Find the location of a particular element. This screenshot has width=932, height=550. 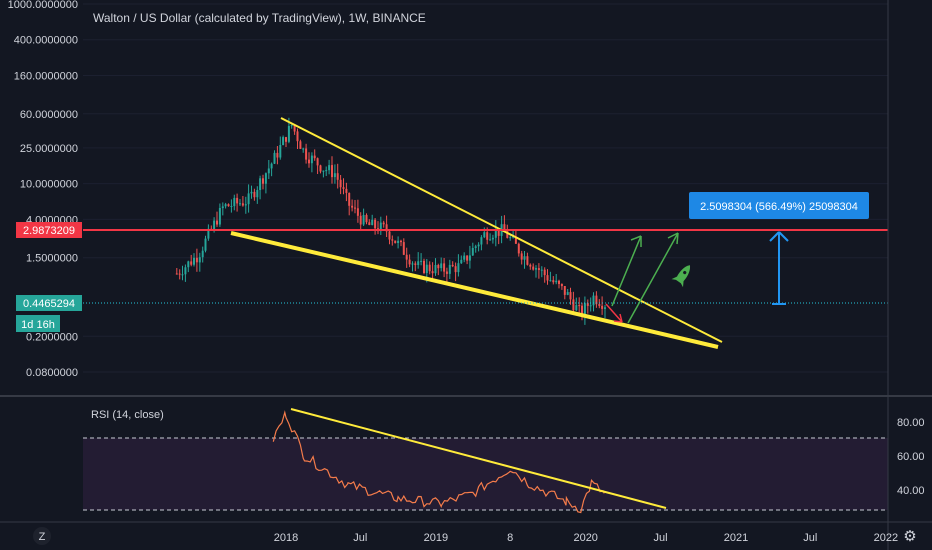

price-tick-4: 25.0000000 is located at coordinates (49, 149).